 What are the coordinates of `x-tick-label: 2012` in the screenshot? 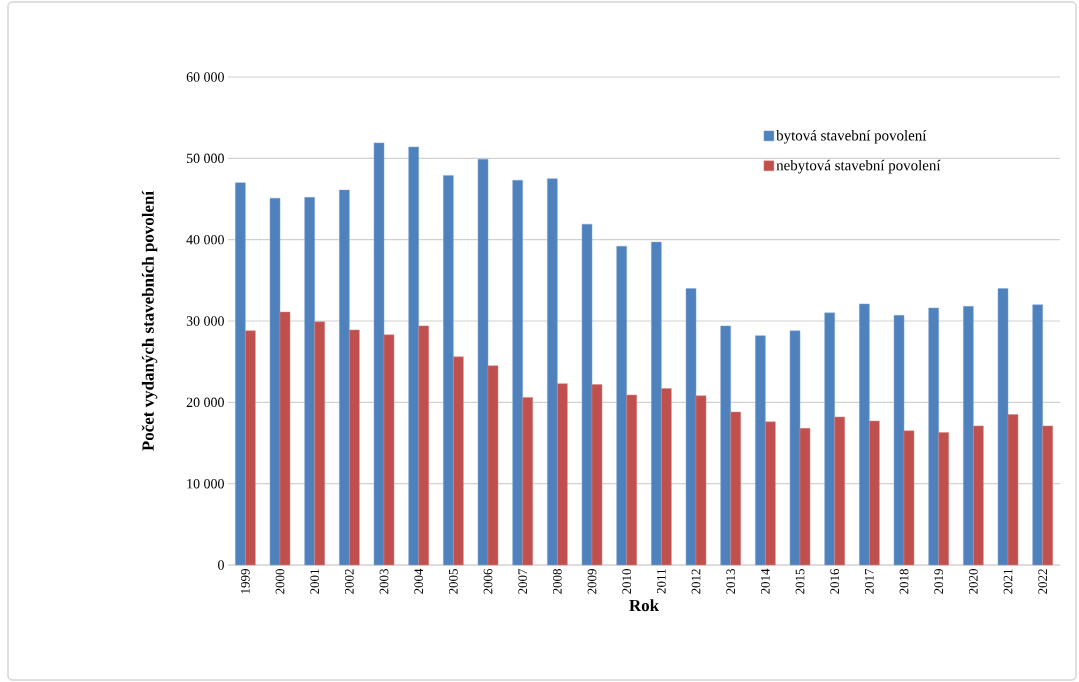 It's located at (696, 581).